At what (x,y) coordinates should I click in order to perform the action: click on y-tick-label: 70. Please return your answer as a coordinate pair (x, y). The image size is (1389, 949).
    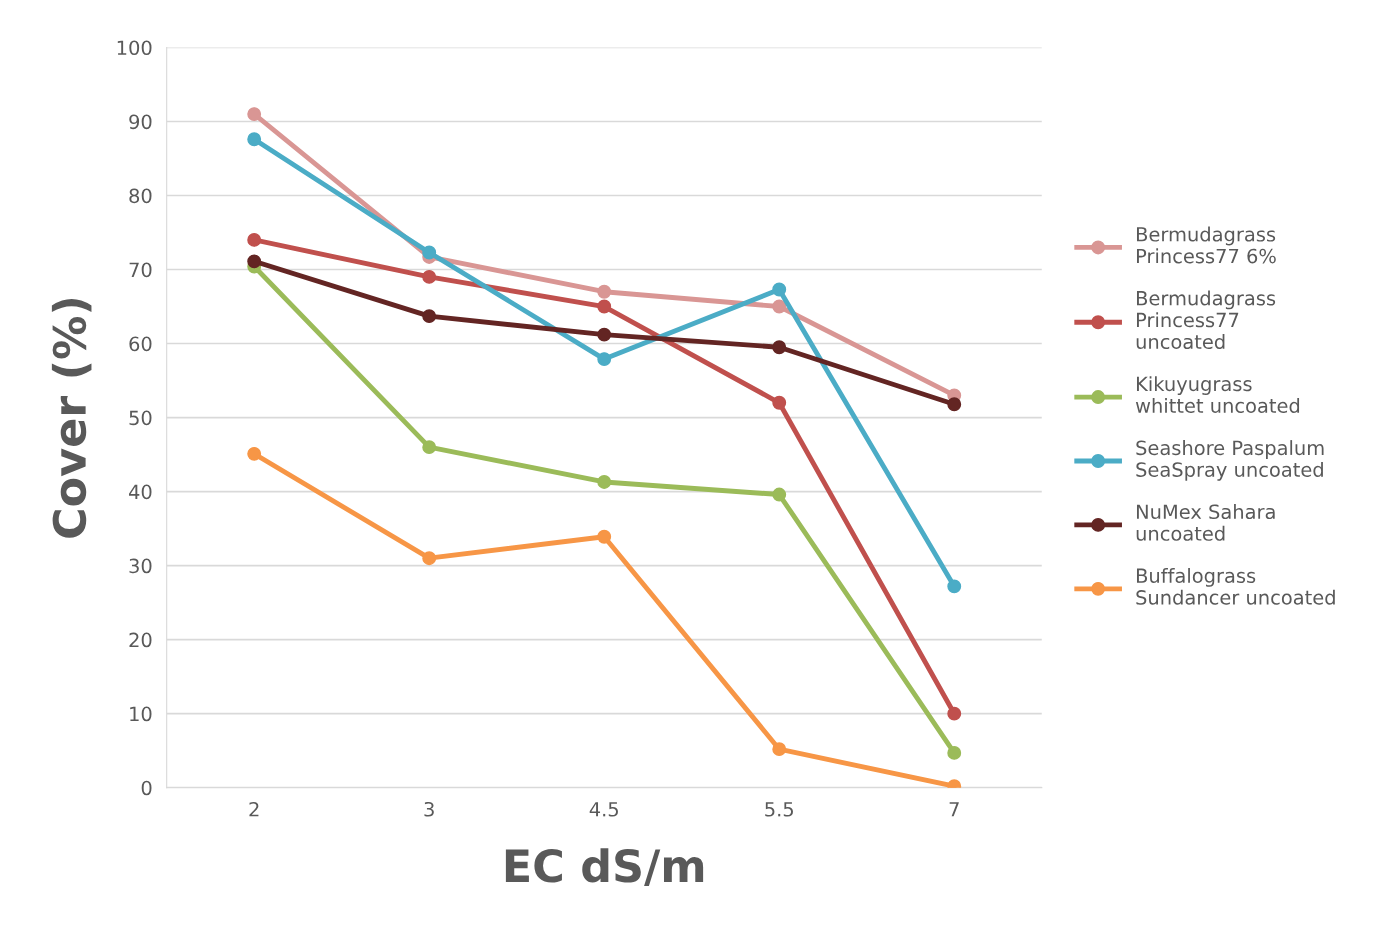
    Looking at the image, I should click on (140, 270).